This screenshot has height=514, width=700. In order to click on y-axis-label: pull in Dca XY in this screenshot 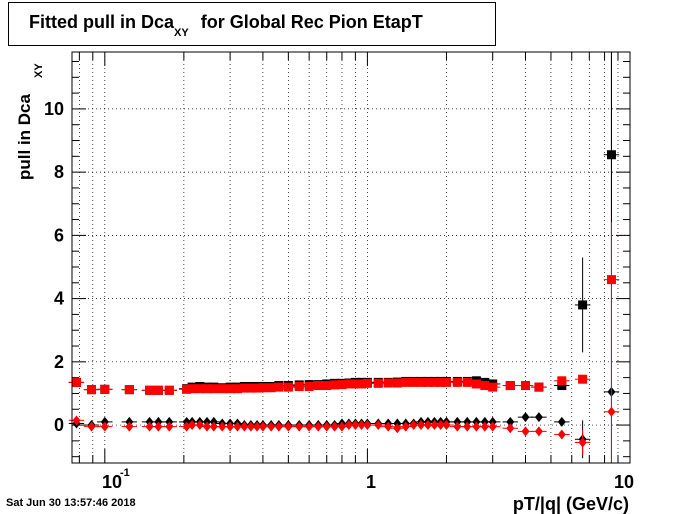, I will do `click(30, 121)`.